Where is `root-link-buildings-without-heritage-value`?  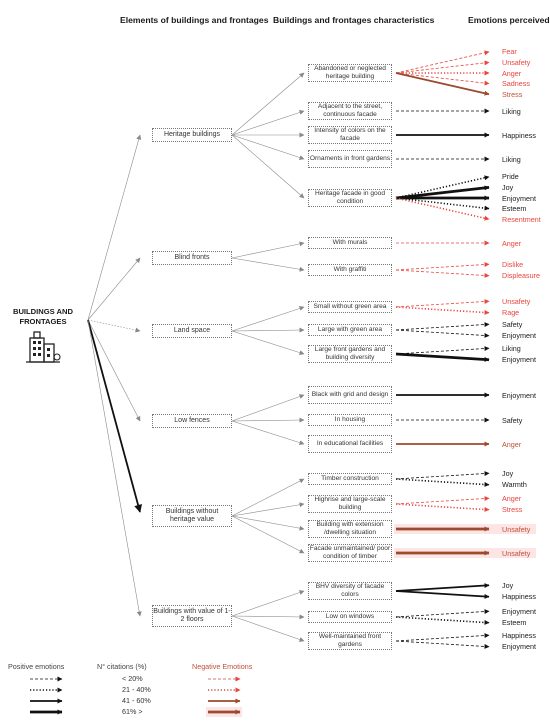 root-link-buildings-without-heritage-value is located at coordinates (114, 416).